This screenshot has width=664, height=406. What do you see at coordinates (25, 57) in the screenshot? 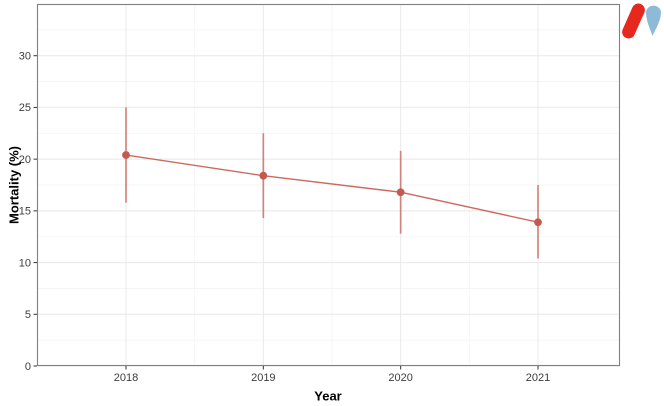
I see `y-tick-label: 30` at bounding box center [25, 57].